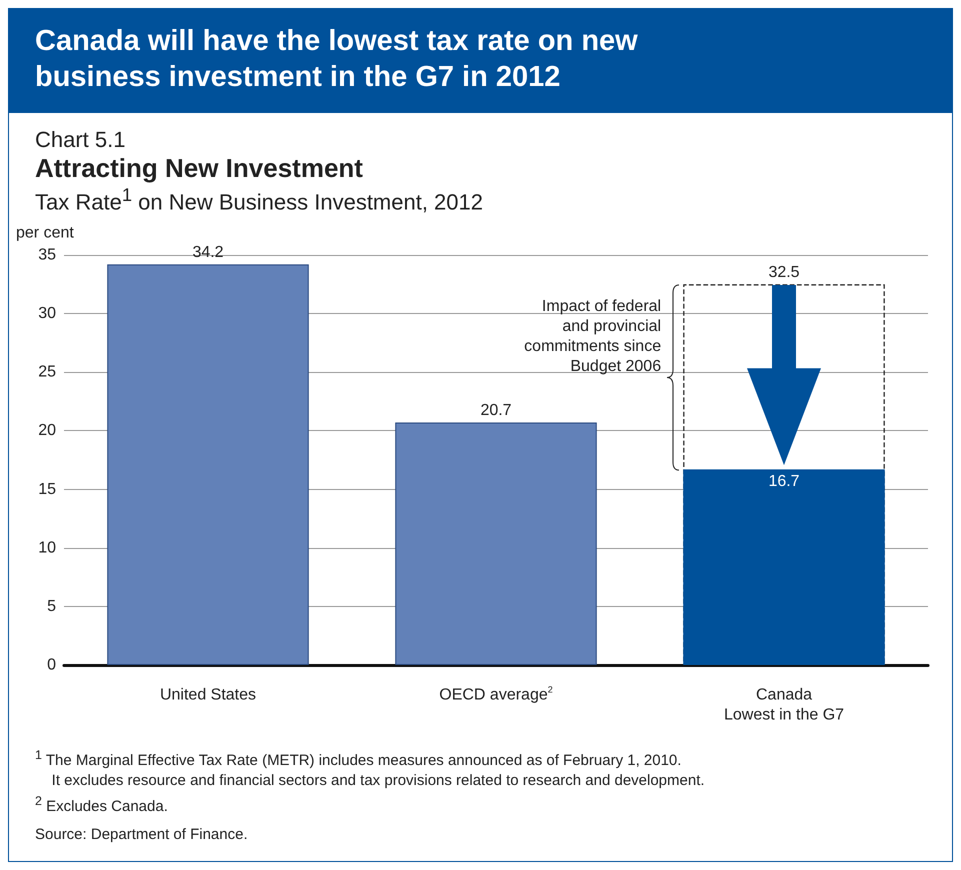 The width and height of the screenshot is (961, 870). I want to click on y-tick-label: 5, so click(51, 607).